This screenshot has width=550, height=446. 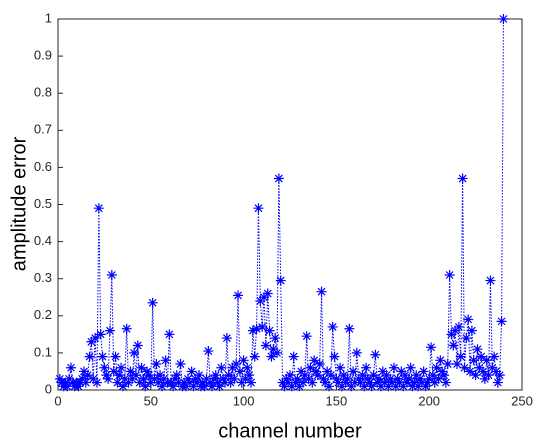 I want to click on y-tick-label: 0, so click(x=48, y=388).